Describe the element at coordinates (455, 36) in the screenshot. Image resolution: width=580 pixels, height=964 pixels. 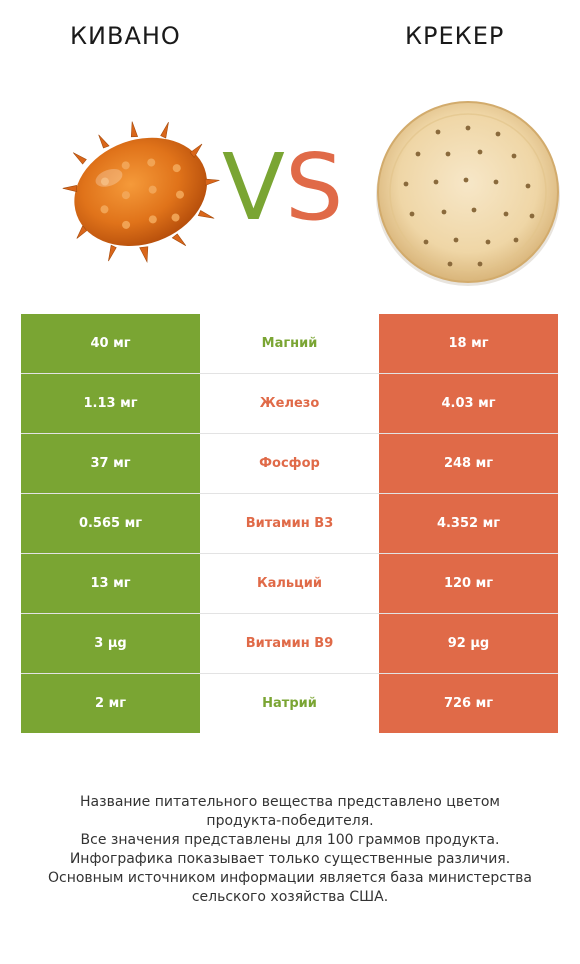
I see `right-product-title: КРЕКЕР` at that location.